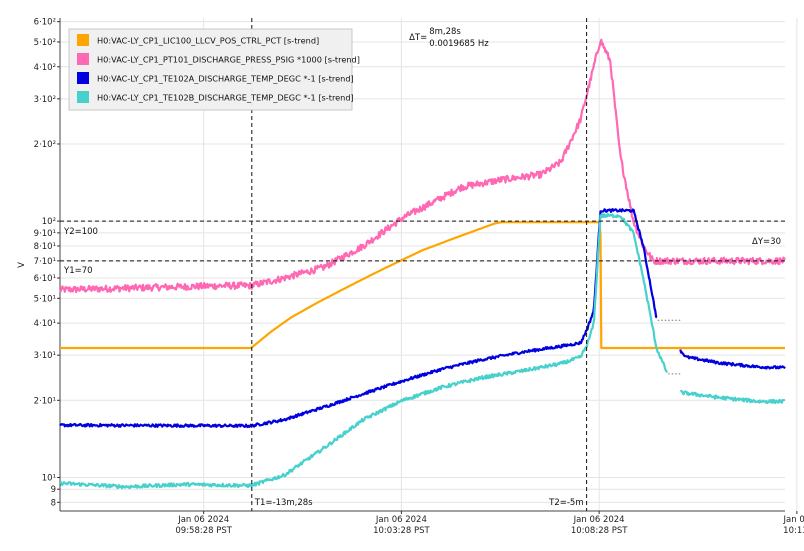  Describe the element at coordinates (210, 69) in the screenshot. I see `legend-box` at that location.